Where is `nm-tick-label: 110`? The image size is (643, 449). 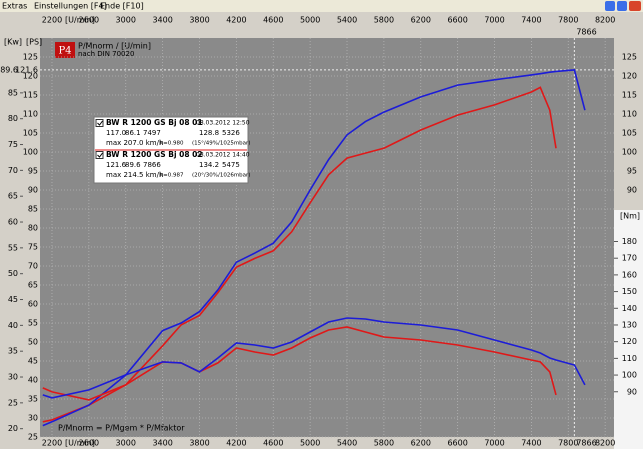 nm-tick-label: 110 is located at coordinates (629, 358).